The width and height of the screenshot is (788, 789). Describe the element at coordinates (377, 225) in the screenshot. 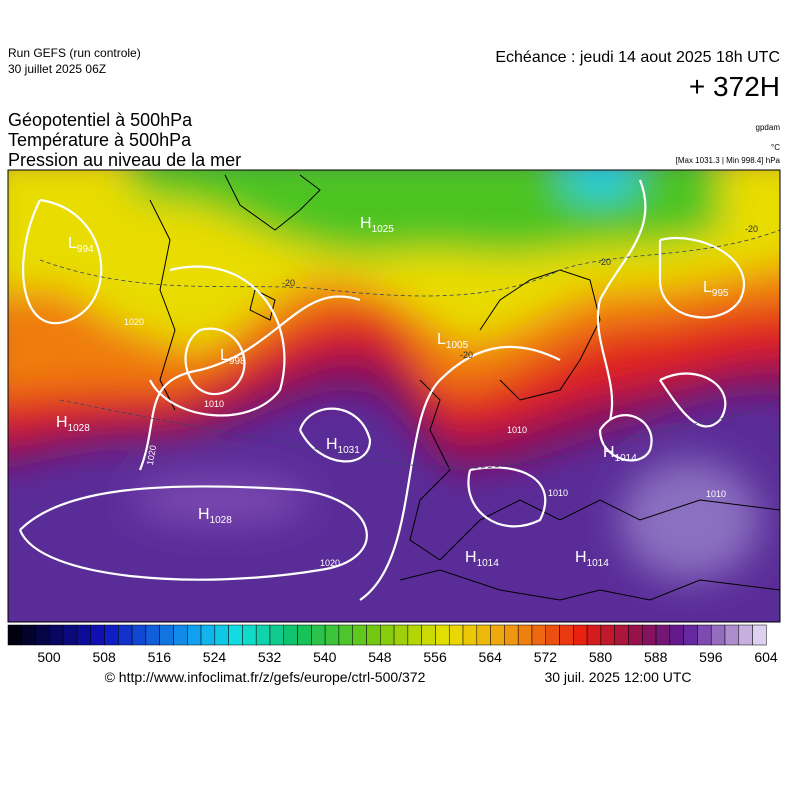

I see `pressure-center: H1025` at that location.